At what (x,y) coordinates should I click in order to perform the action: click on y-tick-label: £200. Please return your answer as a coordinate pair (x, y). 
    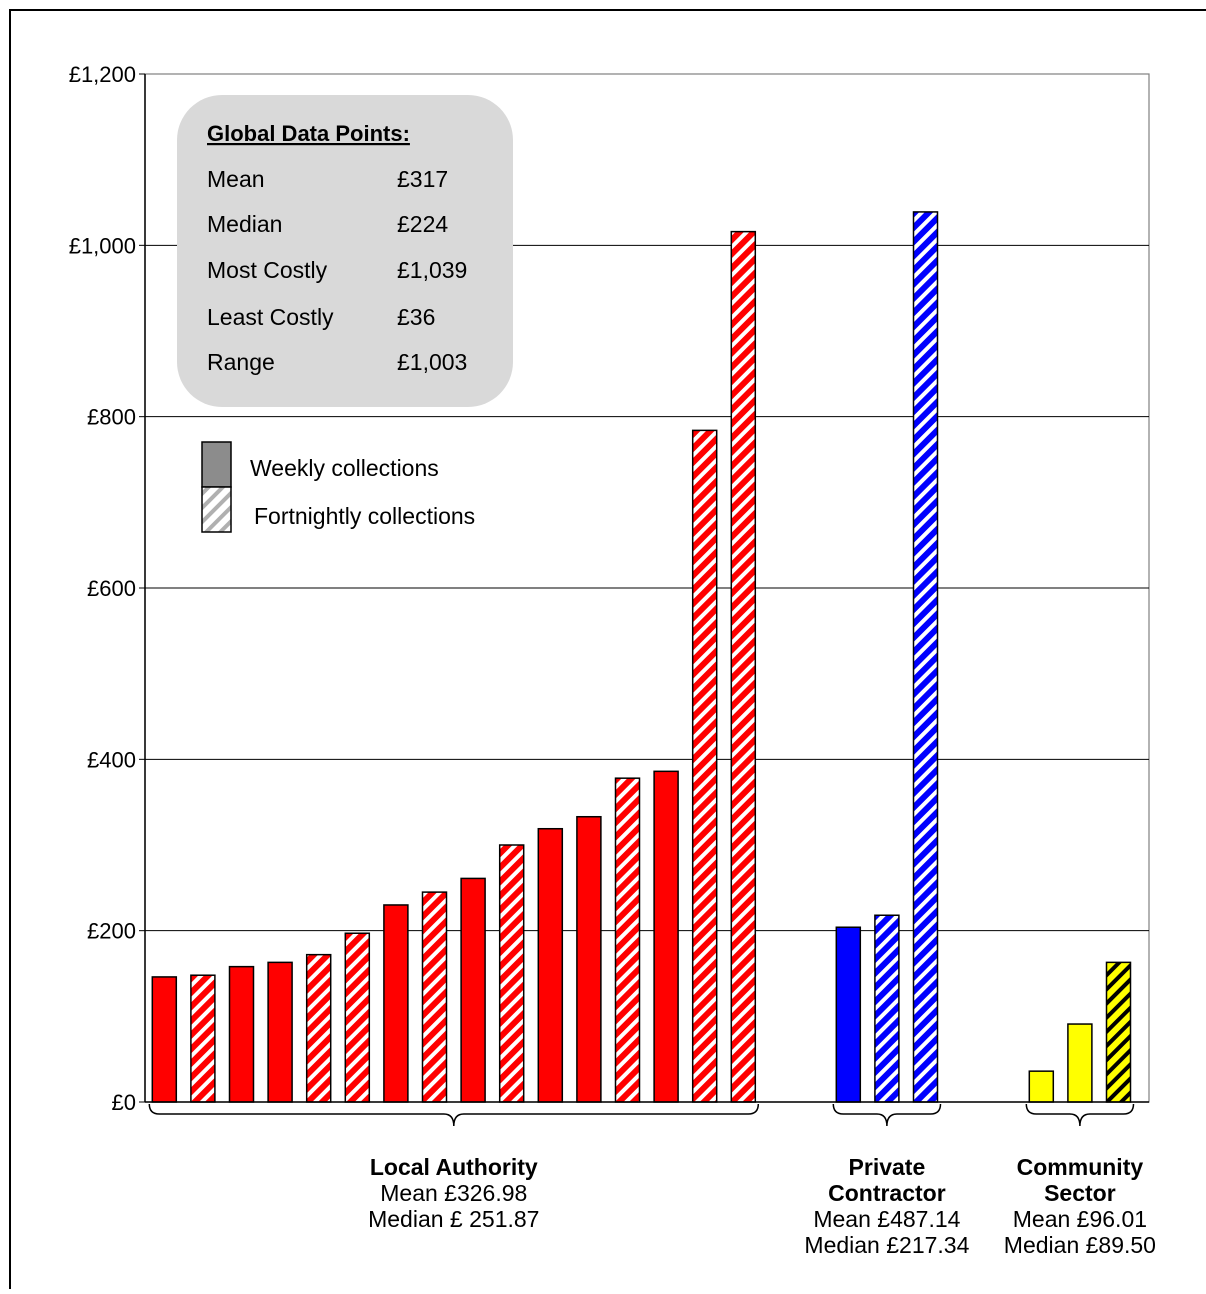
    Looking at the image, I should click on (111, 931).